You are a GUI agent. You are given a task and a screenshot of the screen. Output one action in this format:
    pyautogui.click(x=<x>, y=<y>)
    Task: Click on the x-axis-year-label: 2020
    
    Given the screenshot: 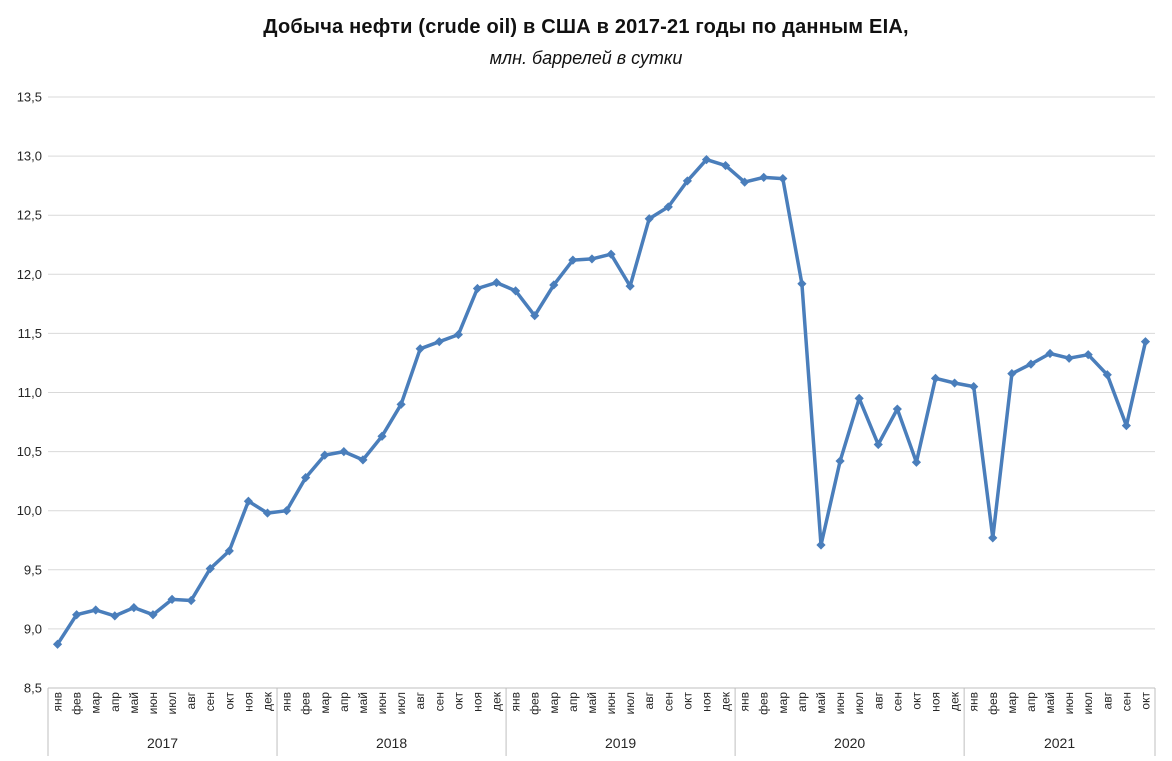 What is the action you would take?
    pyautogui.click(x=849, y=743)
    